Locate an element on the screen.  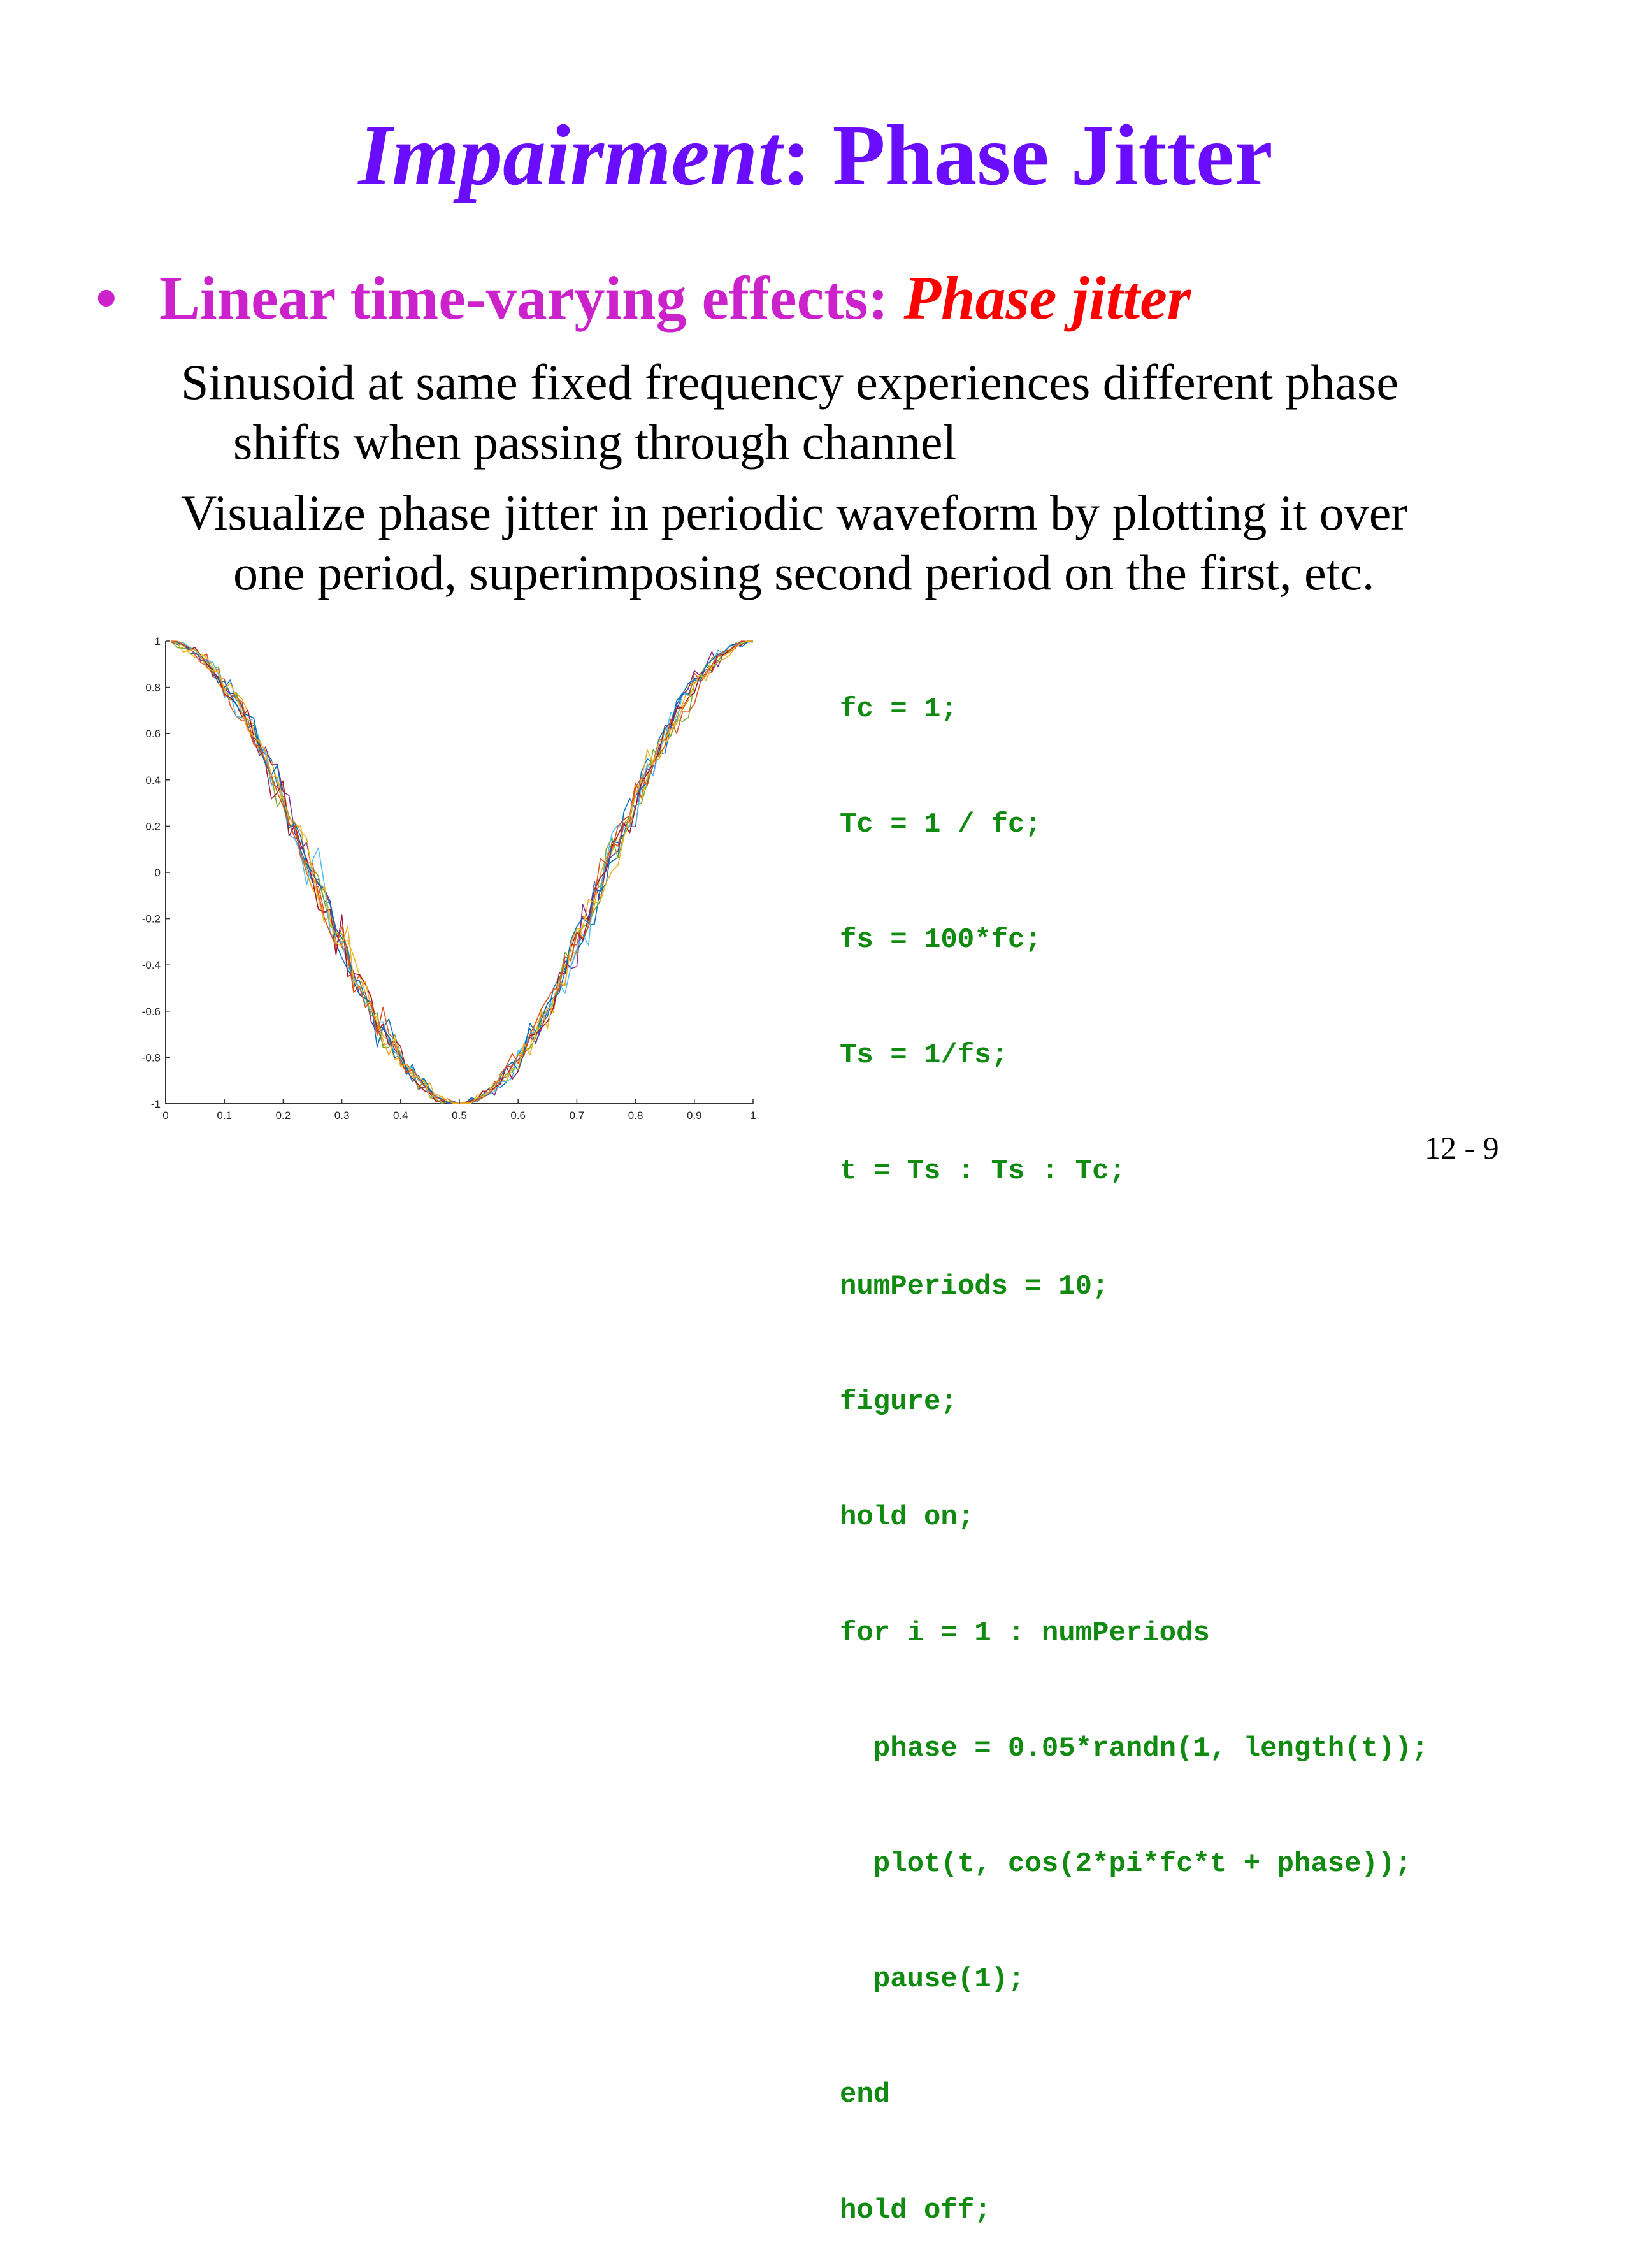
y-tick-label: 0.2 is located at coordinates (153, 826).